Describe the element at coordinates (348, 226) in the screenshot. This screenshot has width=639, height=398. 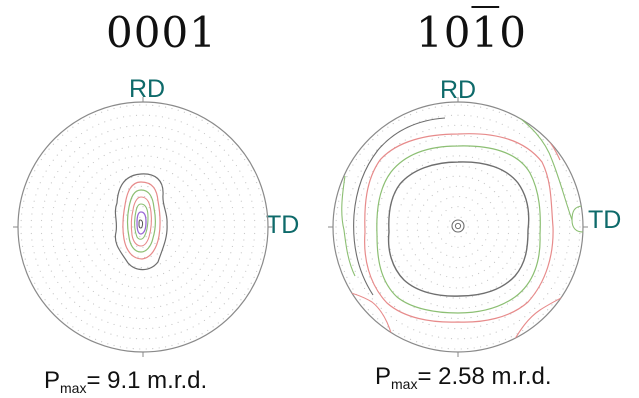
I see `right-contour-green-left` at that location.